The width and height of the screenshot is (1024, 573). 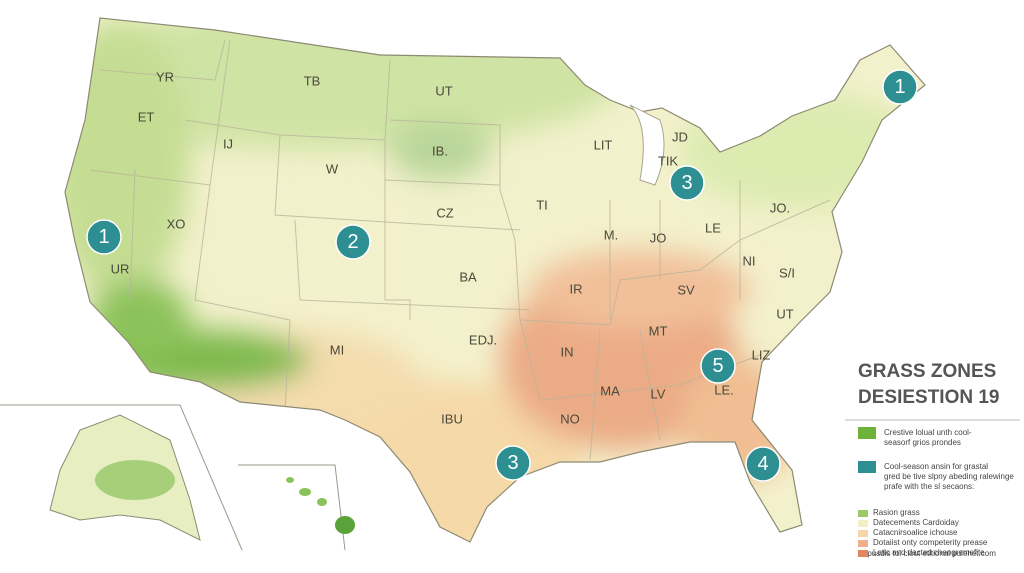 What do you see at coordinates (647, 145) in the screenshot?
I see `lake` at bounding box center [647, 145].